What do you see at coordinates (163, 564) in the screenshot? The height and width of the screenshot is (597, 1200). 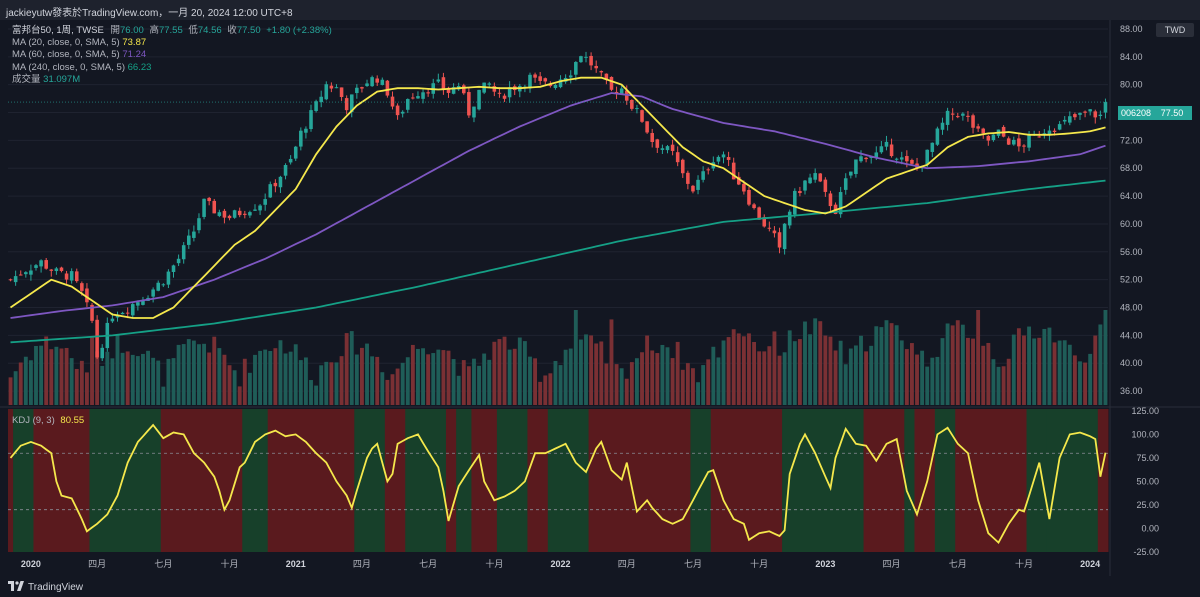 I see `time-tick-label: 七月` at bounding box center [163, 564].